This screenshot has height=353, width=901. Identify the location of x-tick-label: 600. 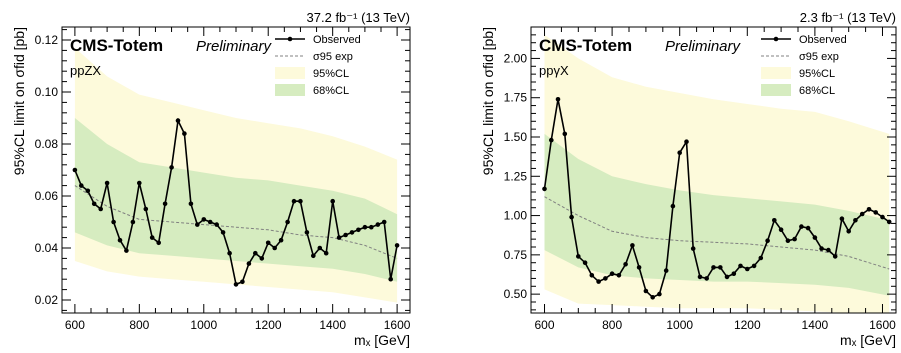
(545, 325).